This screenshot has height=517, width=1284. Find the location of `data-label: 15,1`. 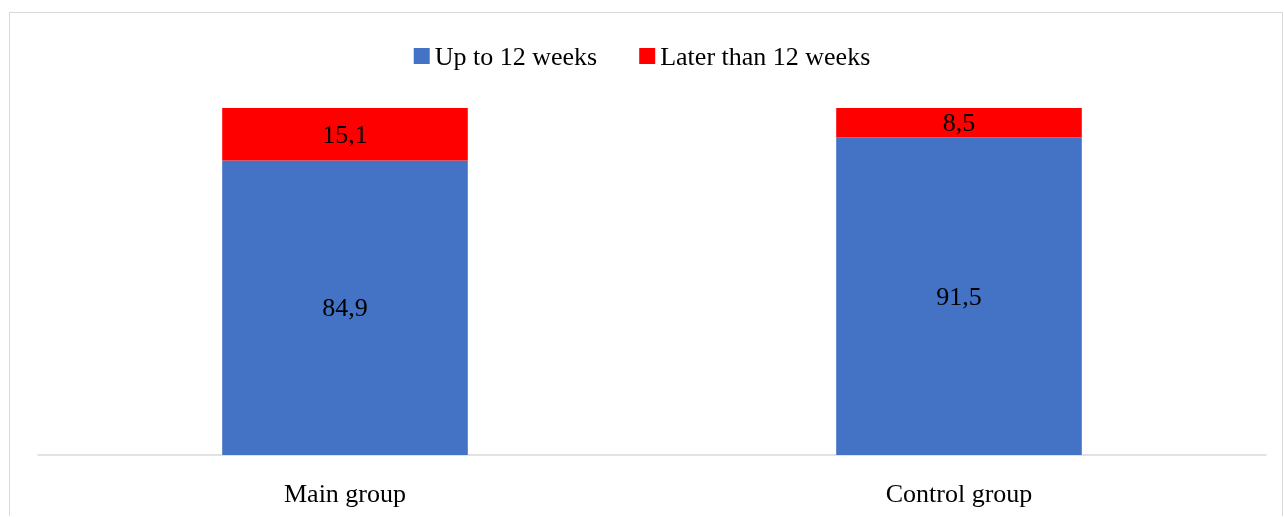

data-label: 15,1 is located at coordinates (345, 134).